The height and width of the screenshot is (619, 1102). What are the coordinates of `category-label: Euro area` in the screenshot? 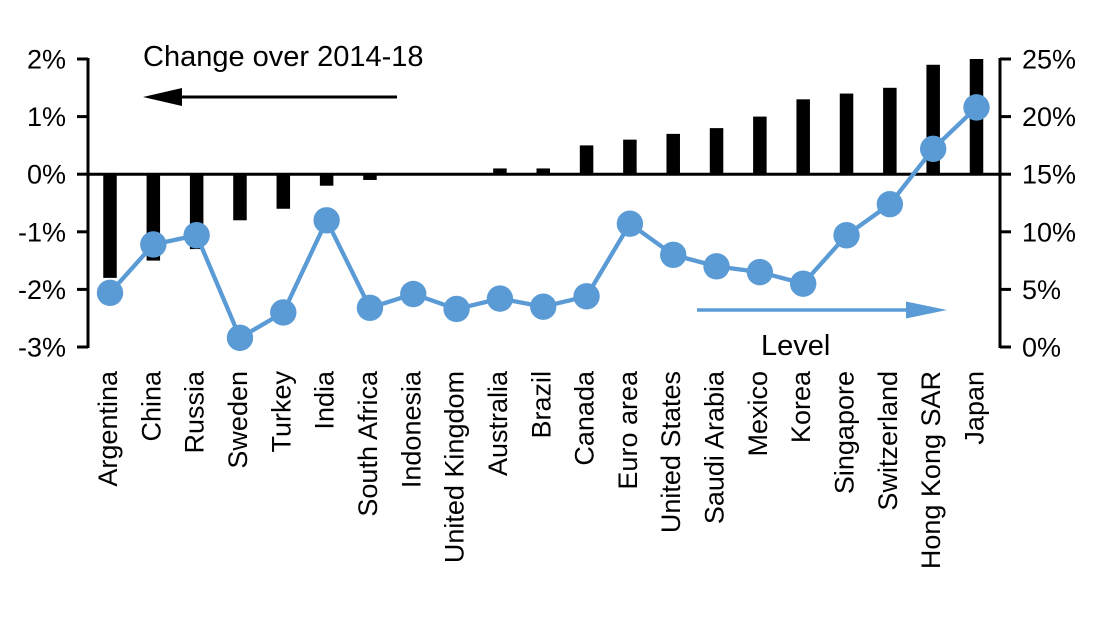 It's located at (628, 430).